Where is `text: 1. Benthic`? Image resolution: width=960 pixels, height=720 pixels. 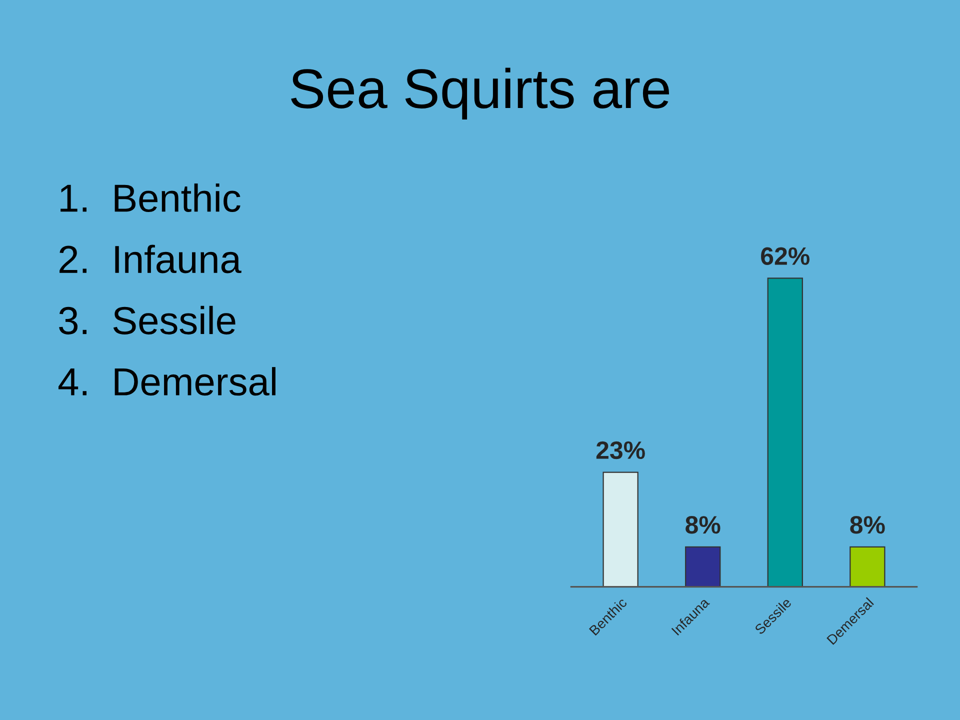 text: 1. Benthic is located at coordinates (150, 197).